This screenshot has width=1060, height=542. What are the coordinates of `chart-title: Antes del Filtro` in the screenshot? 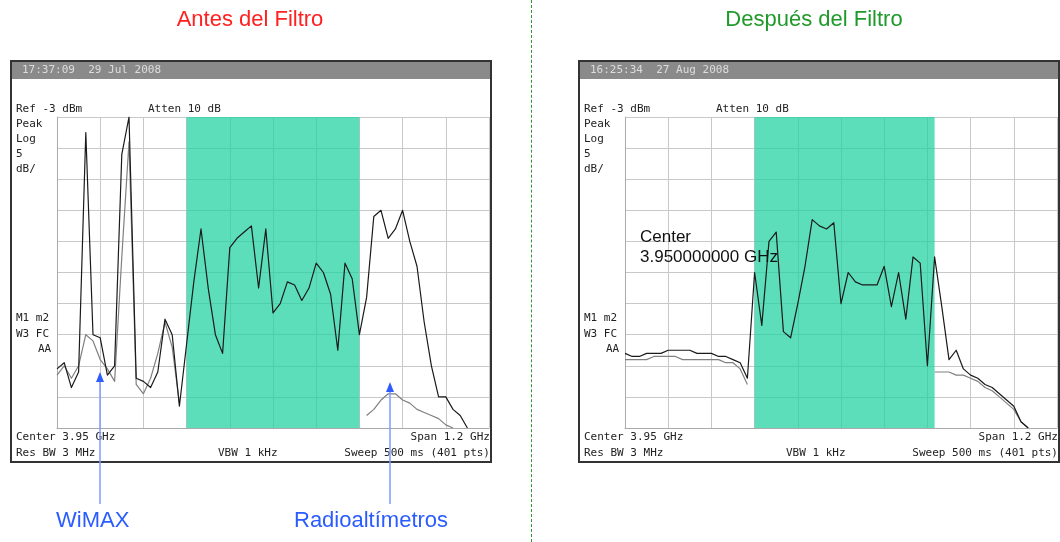 It's located at (250, 19).